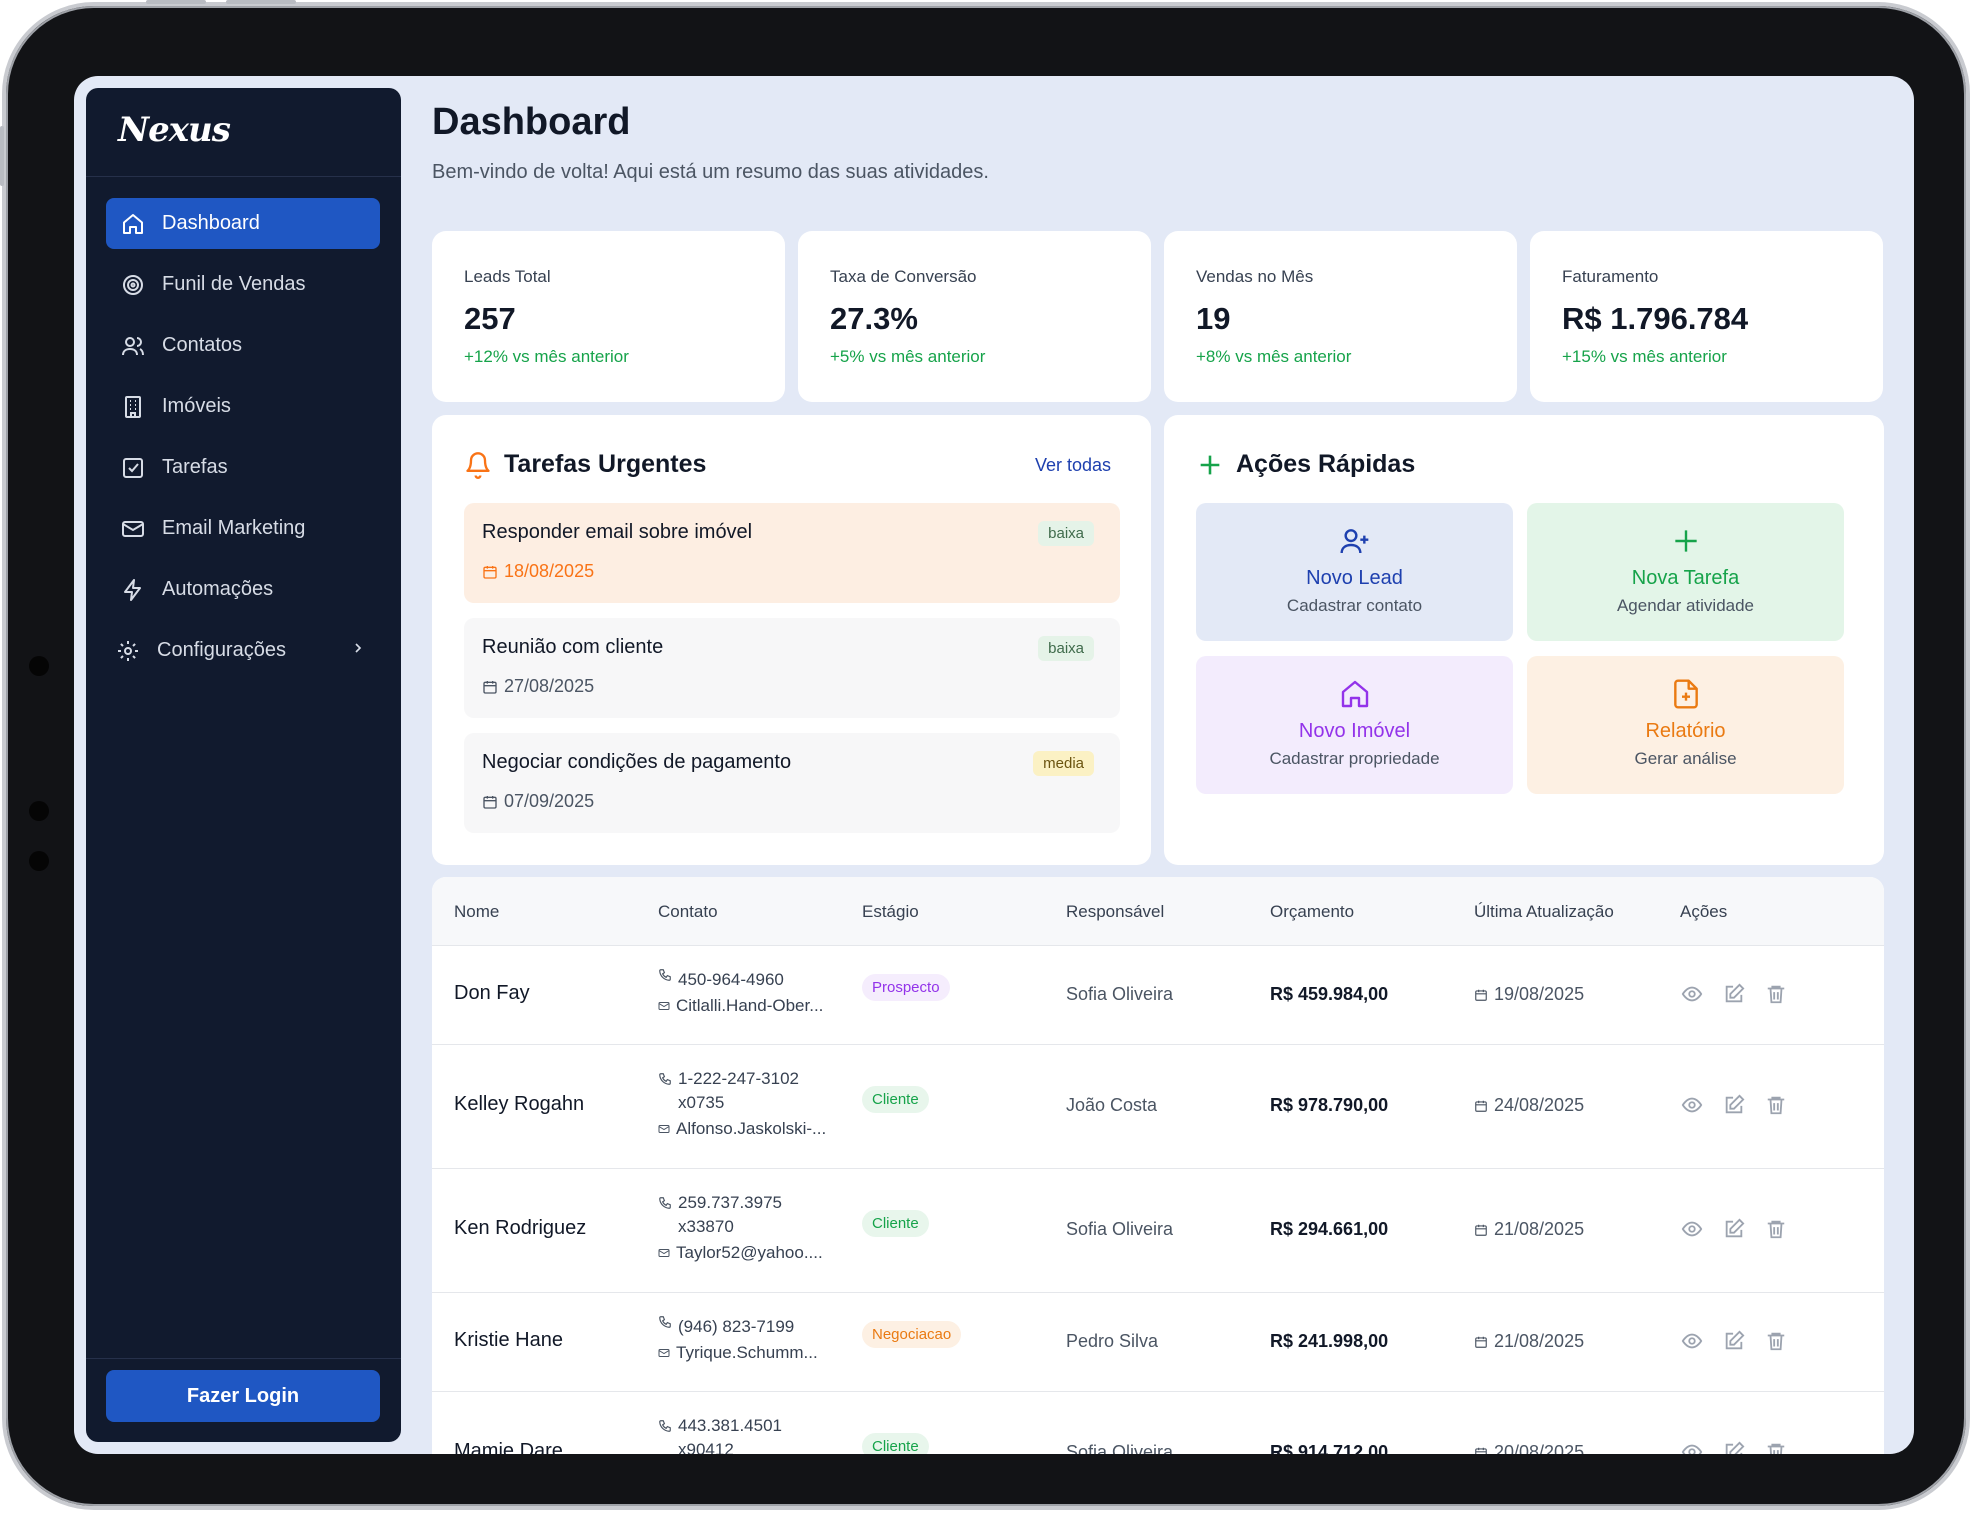 This screenshot has width=1973, height=1513. What do you see at coordinates (730, 1435) in the screenshot?
I see `lead-phone: 443.381.4501 x90412` at bounding box center [730, 1435].